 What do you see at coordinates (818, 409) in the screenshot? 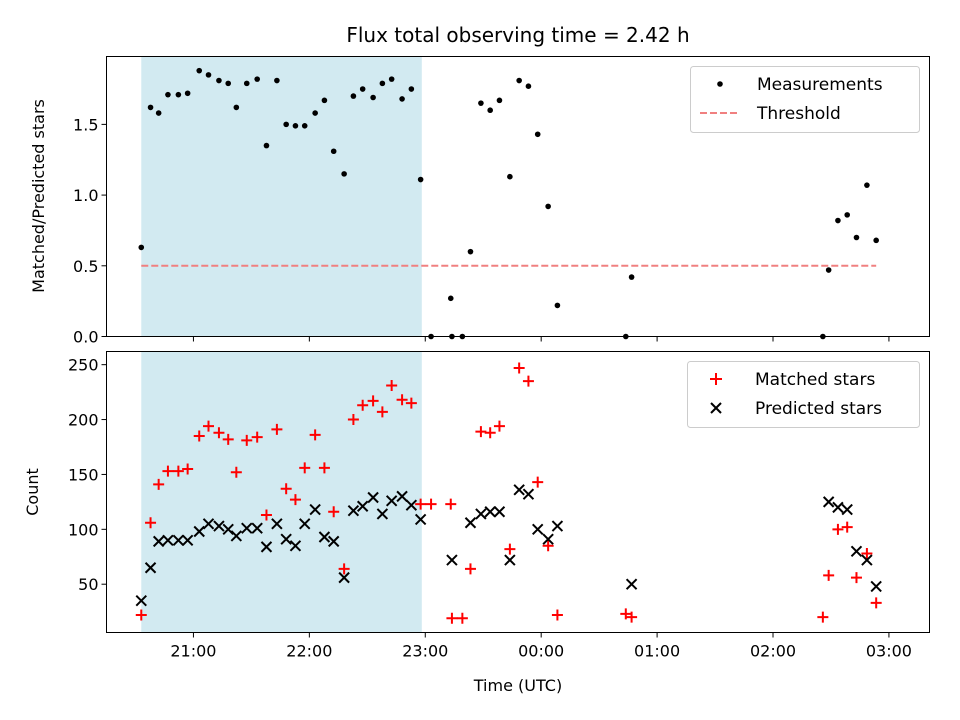
I see `legend-label-predicted: Predicted stars` at bounding box center [818, 409].